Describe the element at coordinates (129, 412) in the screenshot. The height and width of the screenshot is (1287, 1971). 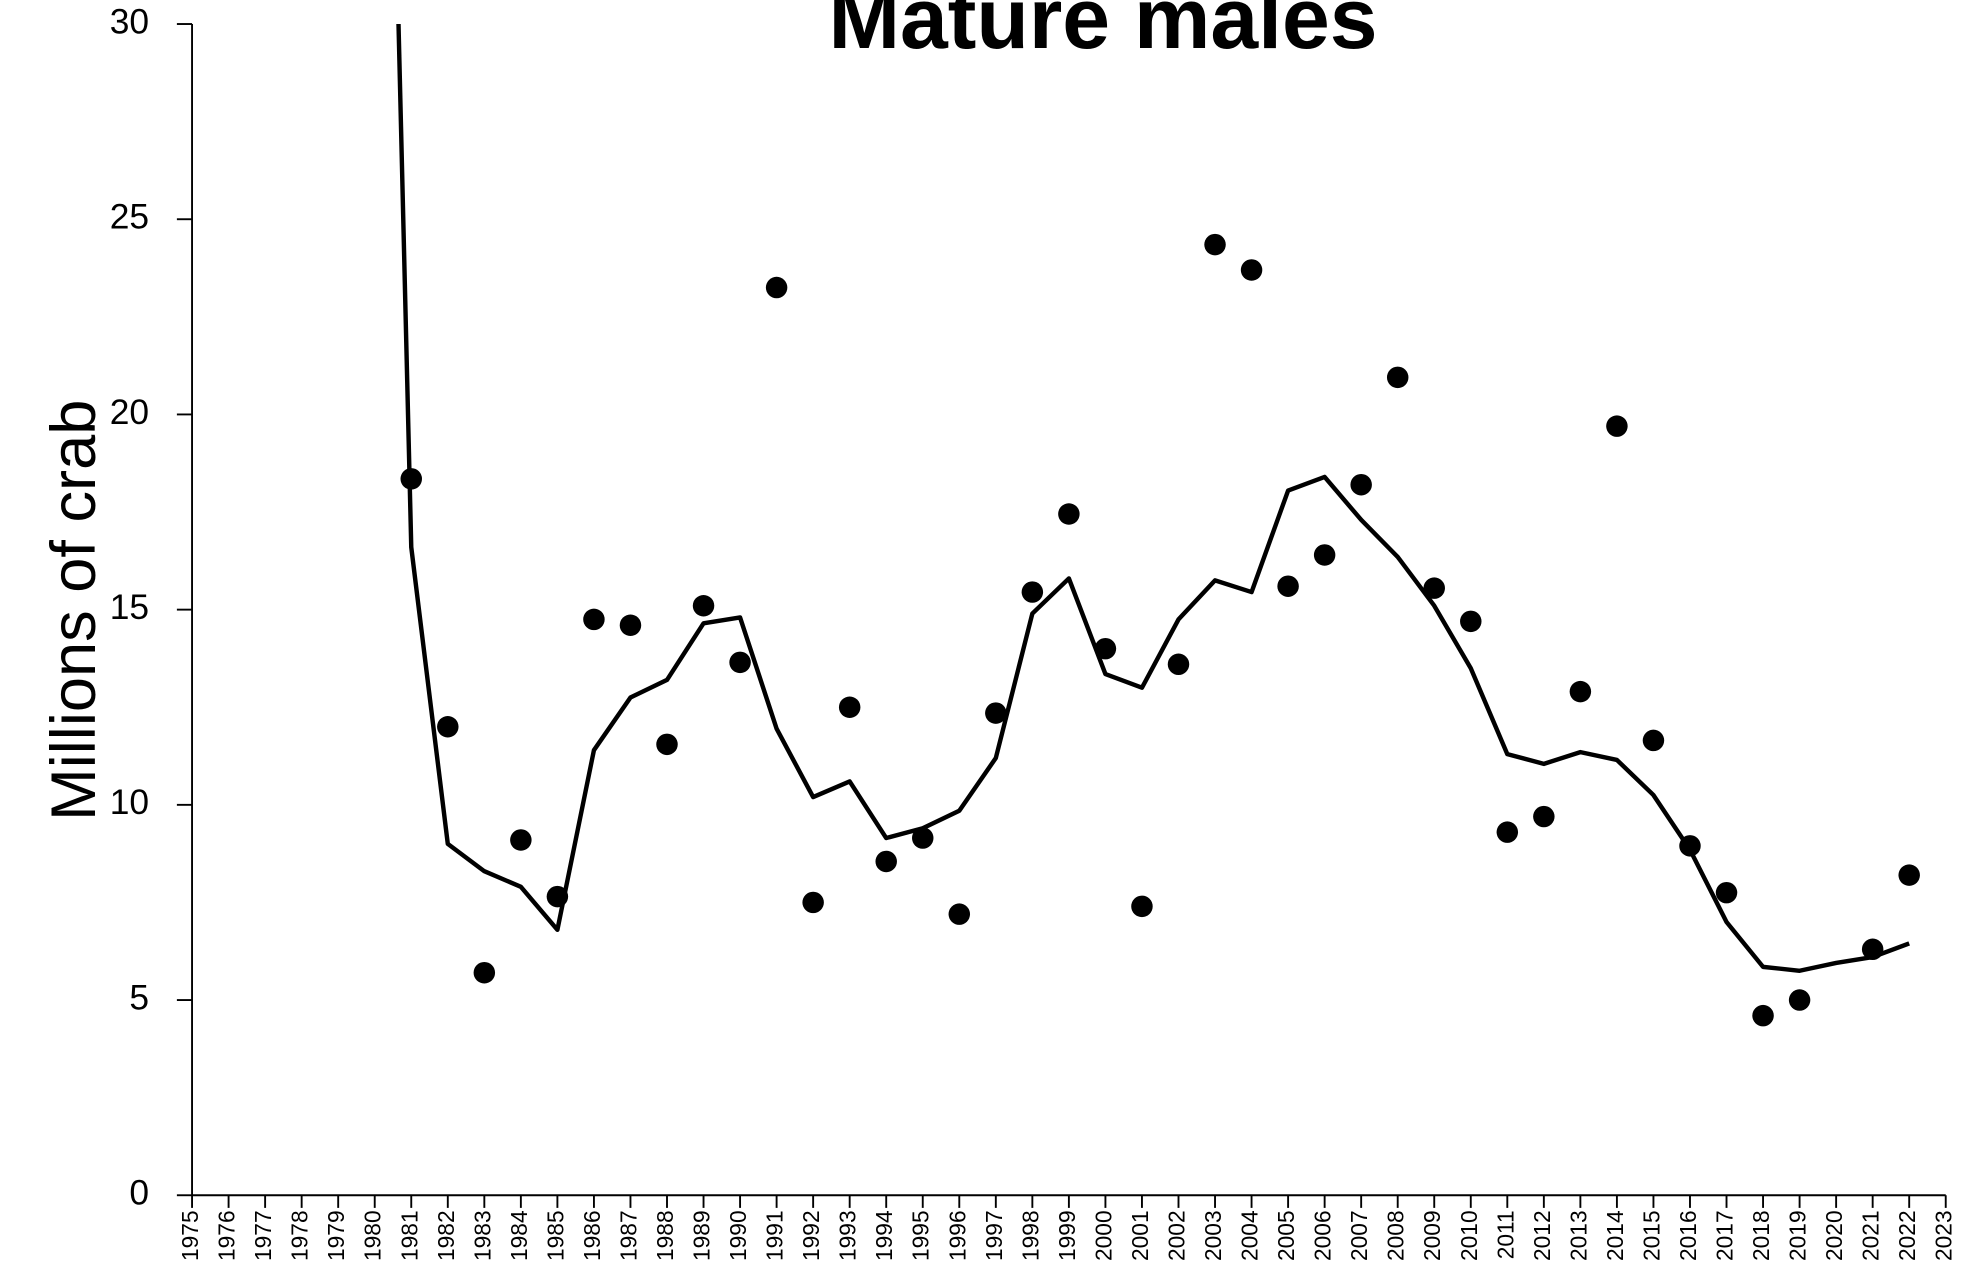
I see `y-tick-label: 20` at that location.